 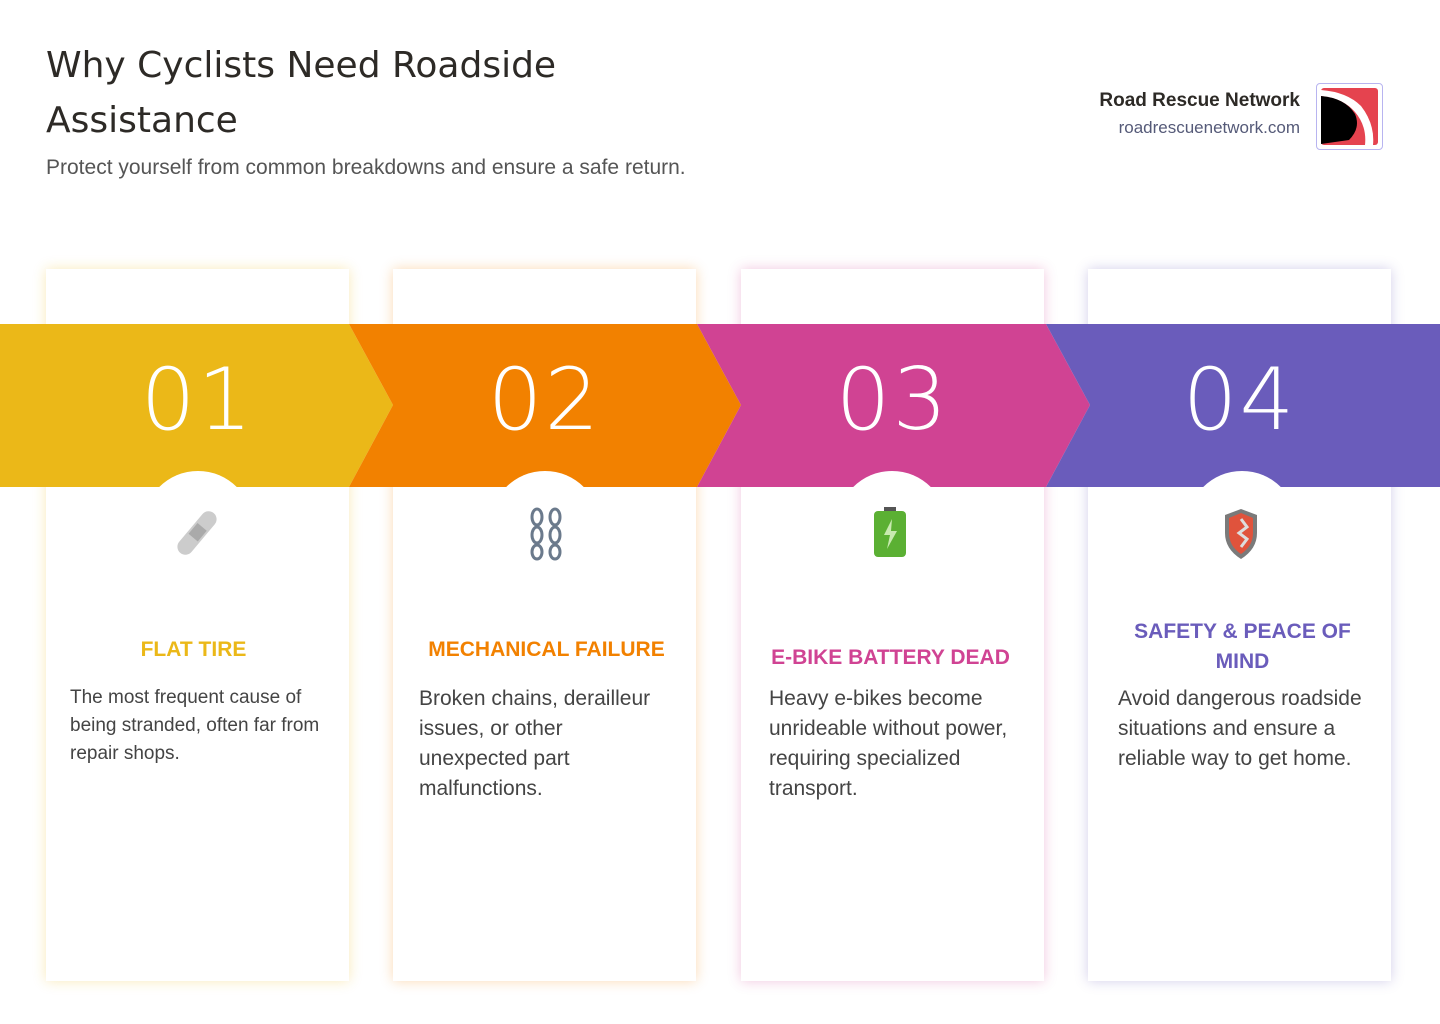 What do you see at coordinates (546, 534) in the screenshot?
I see `chain-icon` at bounding box center [546, 534].